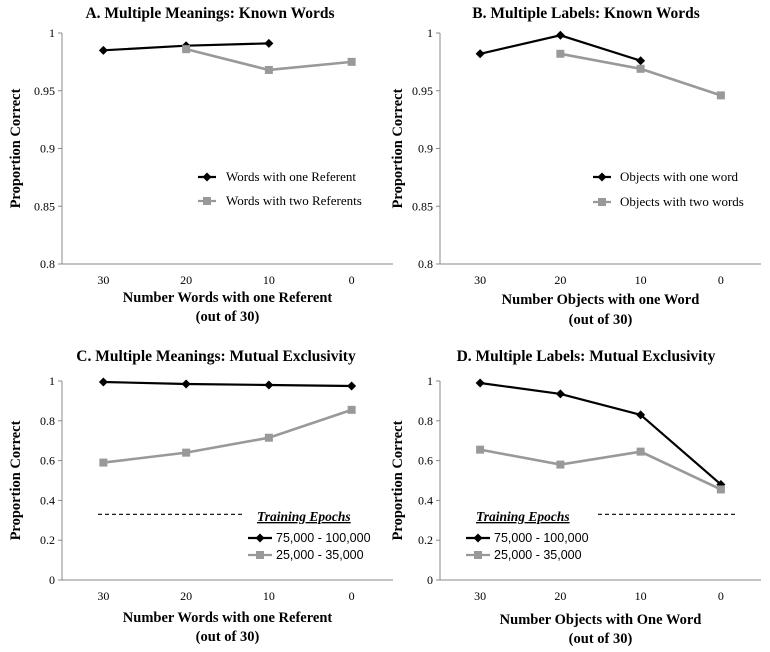  Describe the element at coordinates (294, 200) in the screenshot. I see `legend-label: Words with two Referents` at that location.